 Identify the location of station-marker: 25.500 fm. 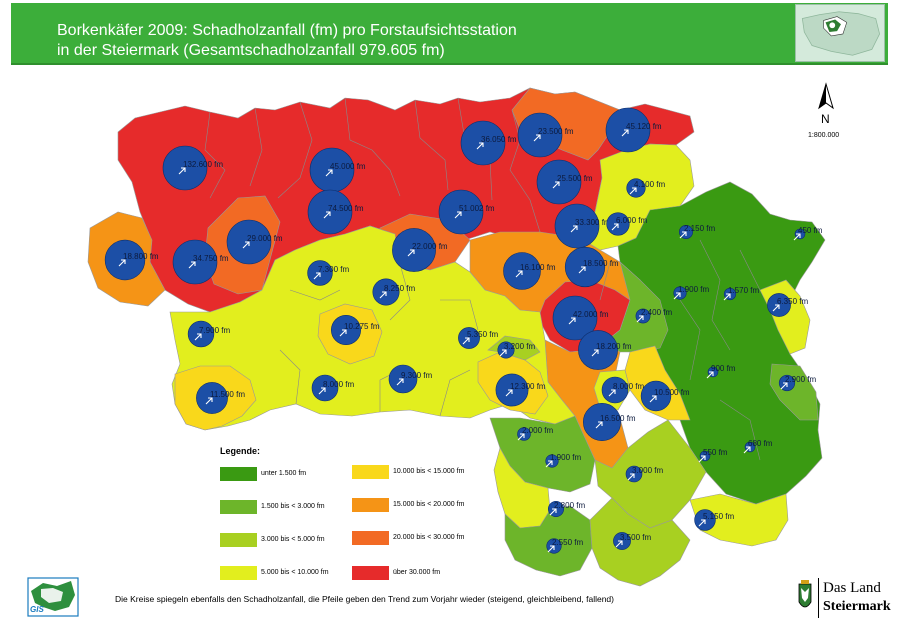
(564, 182).